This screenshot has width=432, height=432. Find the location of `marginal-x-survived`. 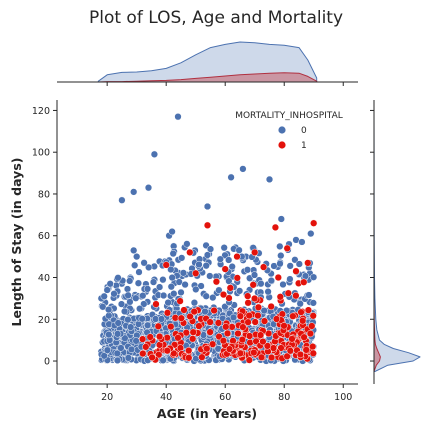

marginal-x-survived is located at coordinates (207, 62).